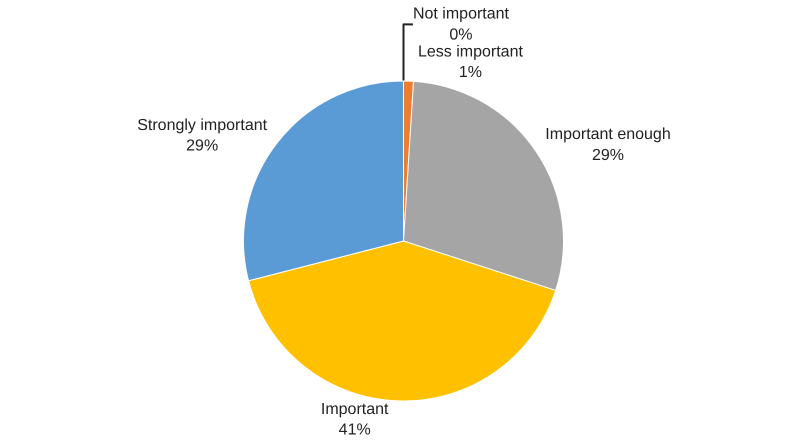 The height and width of the screenshot is (444, 808). Describe the element at coordinates (608, 135) in the screenshot. I see `slice-label: Important enough` at that location.